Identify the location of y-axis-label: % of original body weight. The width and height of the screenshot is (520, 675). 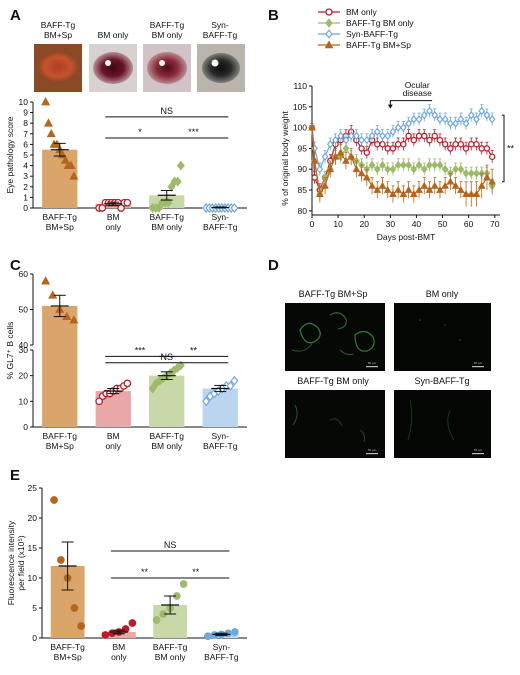
(285, 158).